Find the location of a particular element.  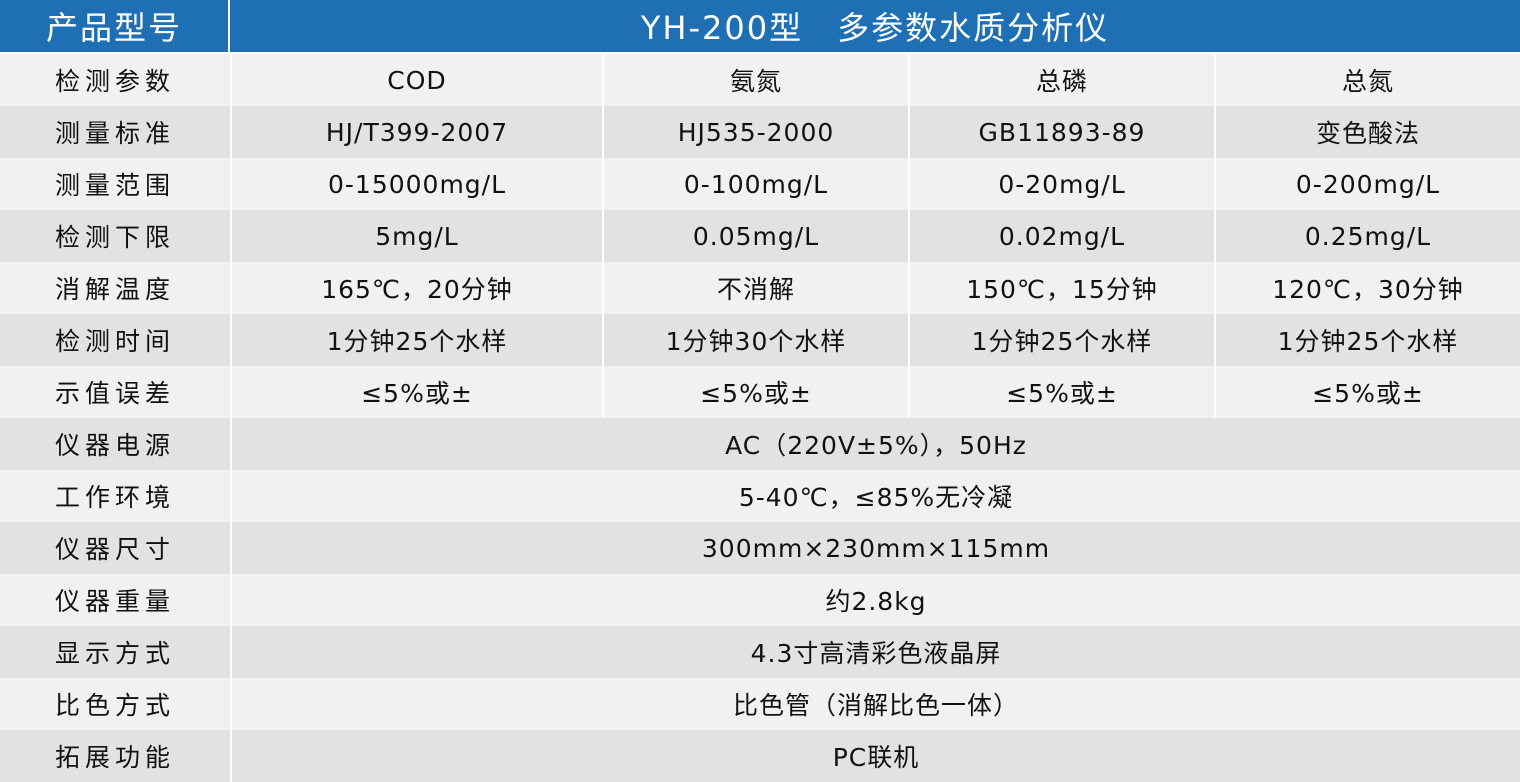

cell-total-phosphorus: GB11893-89 is located at coordinates (1061, 132).